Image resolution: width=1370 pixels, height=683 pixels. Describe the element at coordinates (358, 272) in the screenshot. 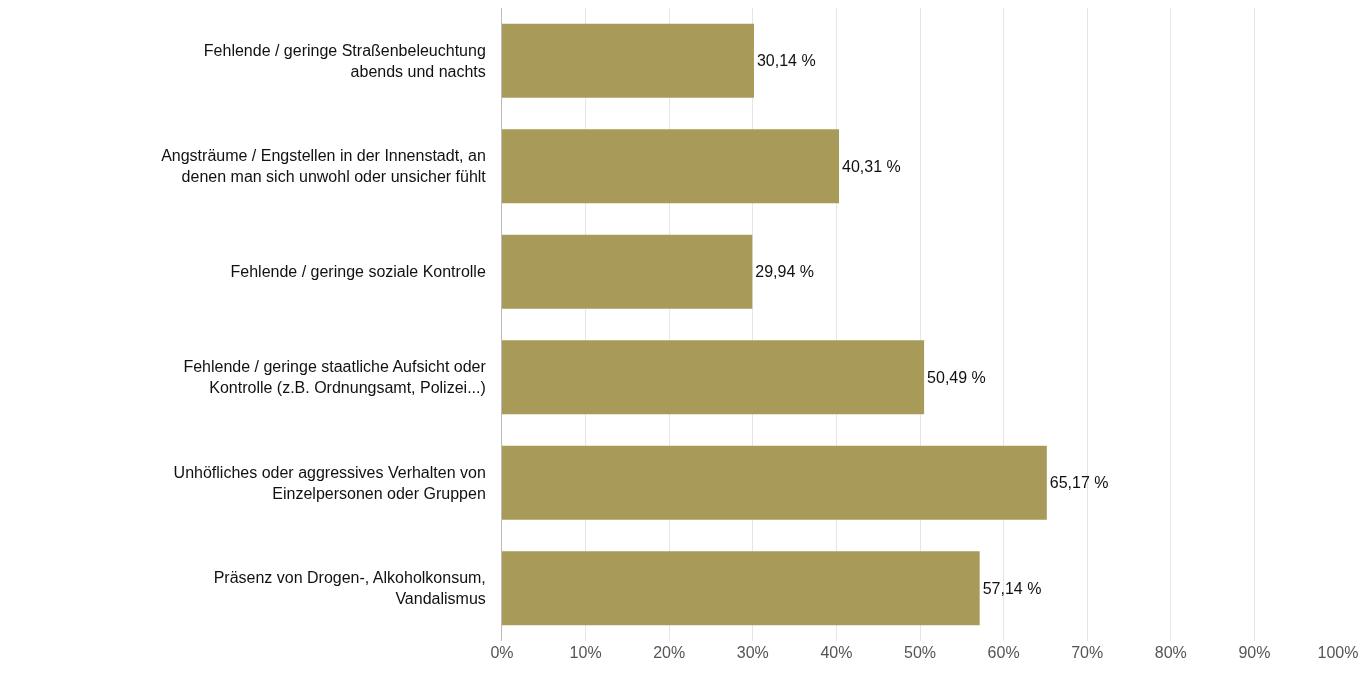

I see `y-tick-label: Fehlende / geringe soziale Kontrolle` at that location.